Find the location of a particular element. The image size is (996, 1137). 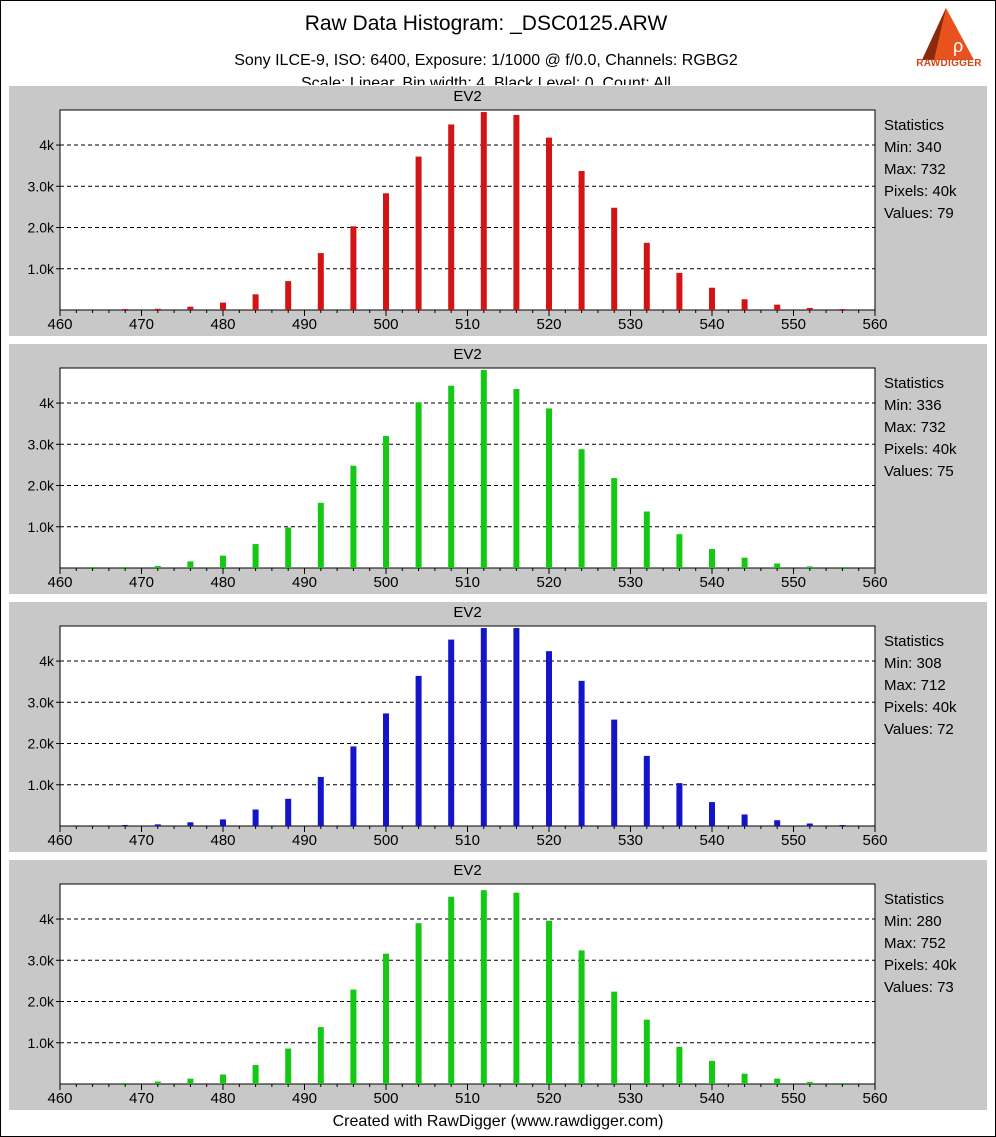

stats-min: Min: 280 is located at coordinates (913, 921).